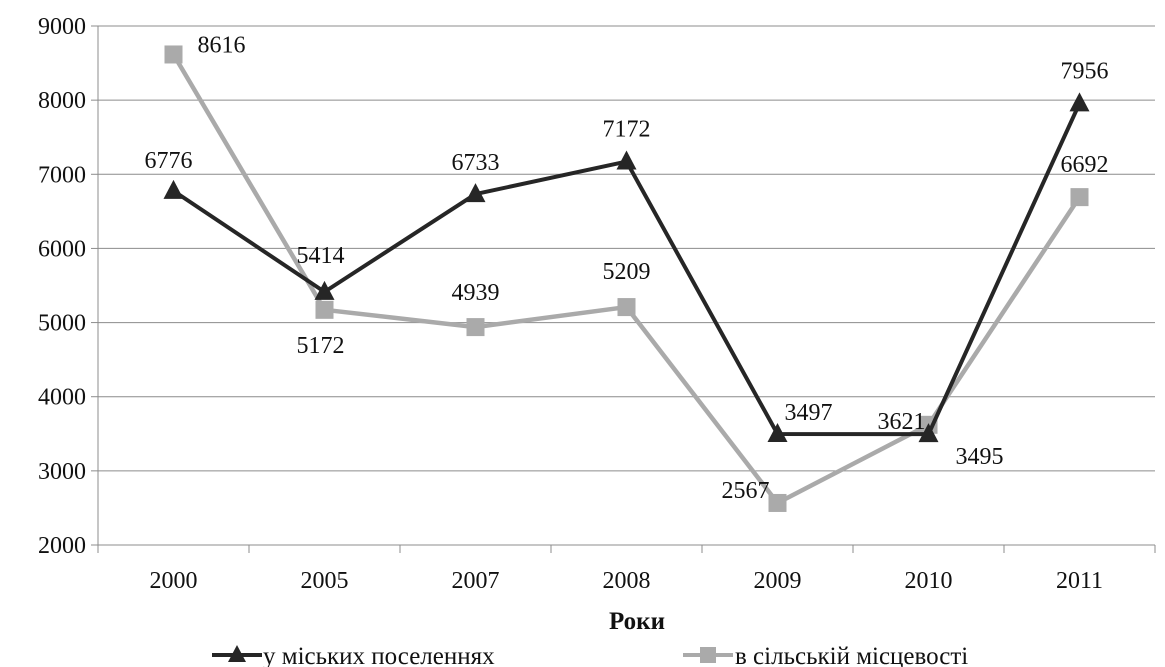 Image resolution: width=1165 pixels, height=667 pixels. Describe the element at coordinates (62, 101) in the screenshot. I see `y-tick-label: 8000` at that location.